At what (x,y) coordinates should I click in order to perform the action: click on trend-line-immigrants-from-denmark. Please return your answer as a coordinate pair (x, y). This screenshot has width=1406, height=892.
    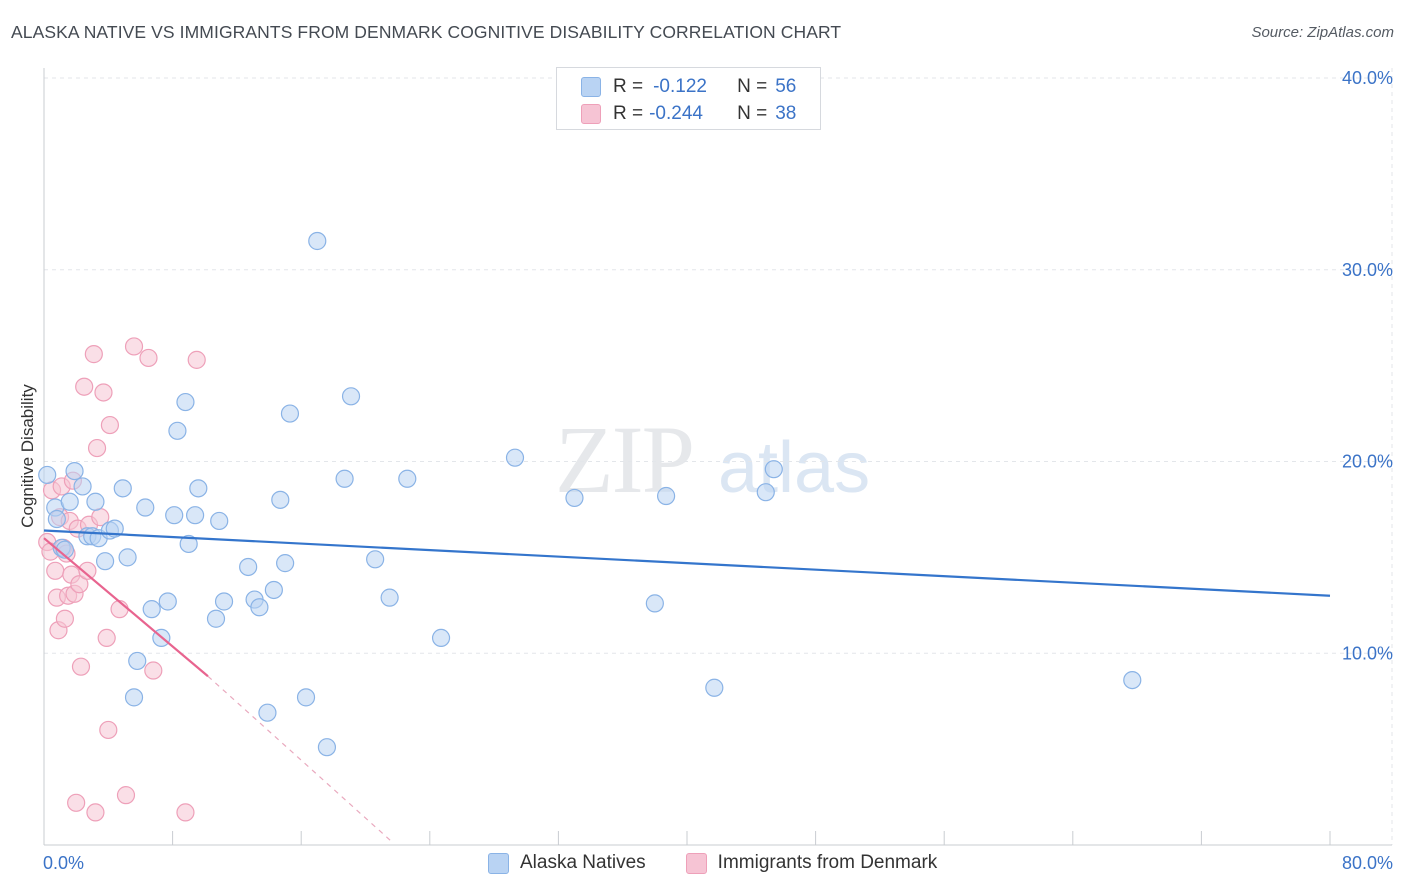
    Looking at the image, I should click on (126, 607).